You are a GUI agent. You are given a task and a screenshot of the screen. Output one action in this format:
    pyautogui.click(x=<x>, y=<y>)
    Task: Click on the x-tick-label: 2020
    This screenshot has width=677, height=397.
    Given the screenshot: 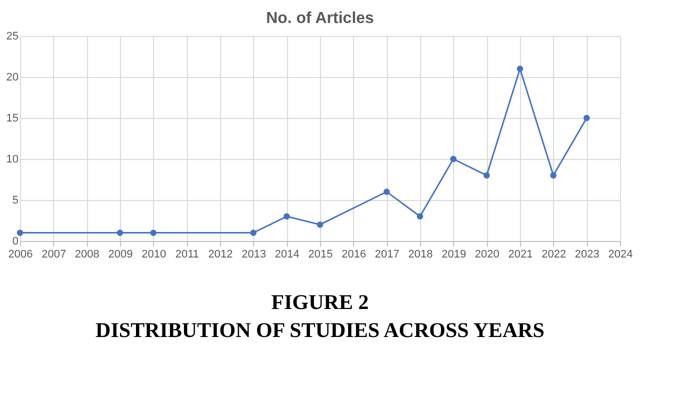 What is the action you would take?
    pyautogui.click(x=487, y=254)
    